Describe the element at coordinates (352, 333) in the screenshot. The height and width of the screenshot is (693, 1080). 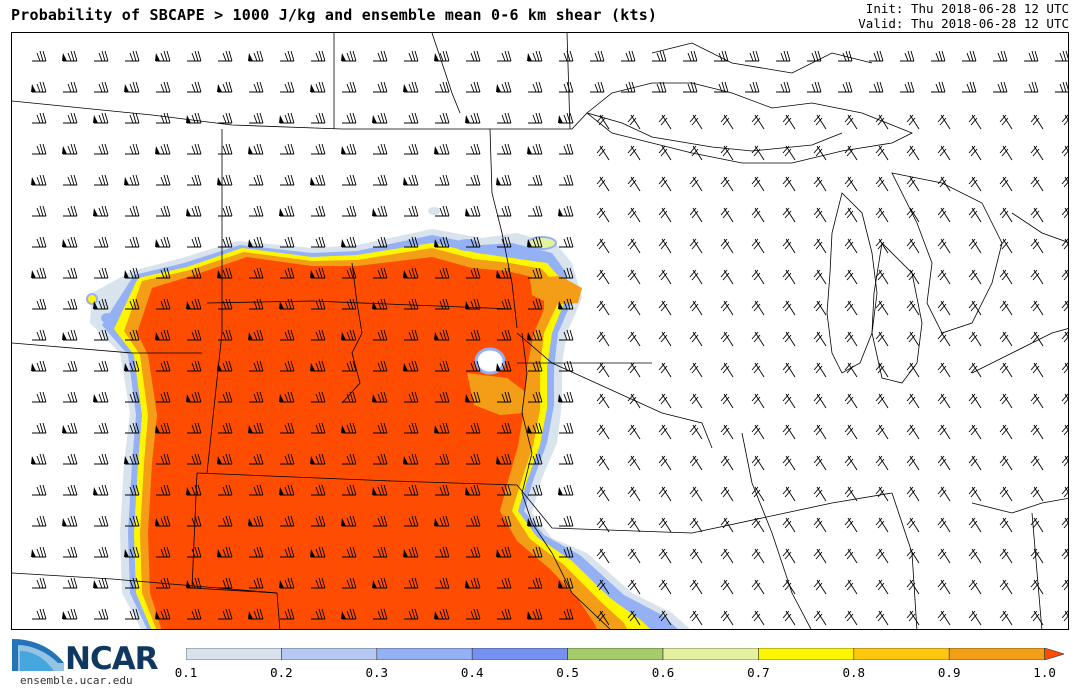
I see `missouri-river` at that location.